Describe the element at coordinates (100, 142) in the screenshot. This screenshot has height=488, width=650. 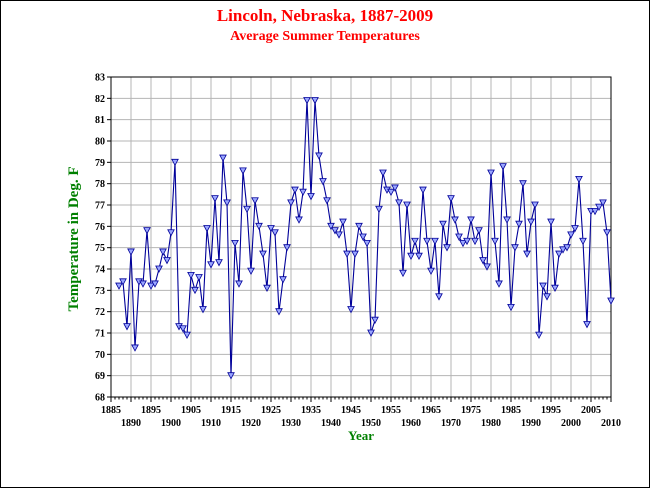
I see `y-tick-label: 80` at that location.